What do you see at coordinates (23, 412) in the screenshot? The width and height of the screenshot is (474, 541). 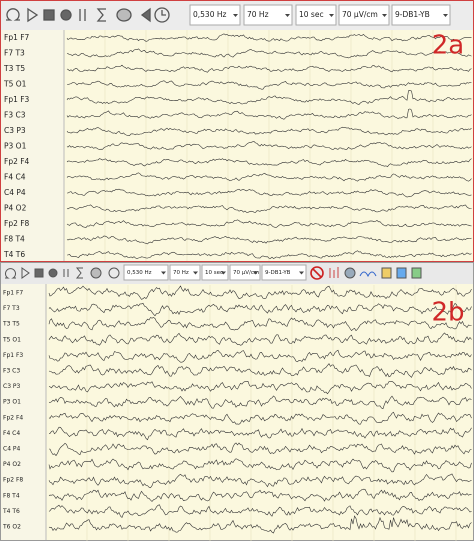 I see `label-column-b` at bounding box center [23, 412].